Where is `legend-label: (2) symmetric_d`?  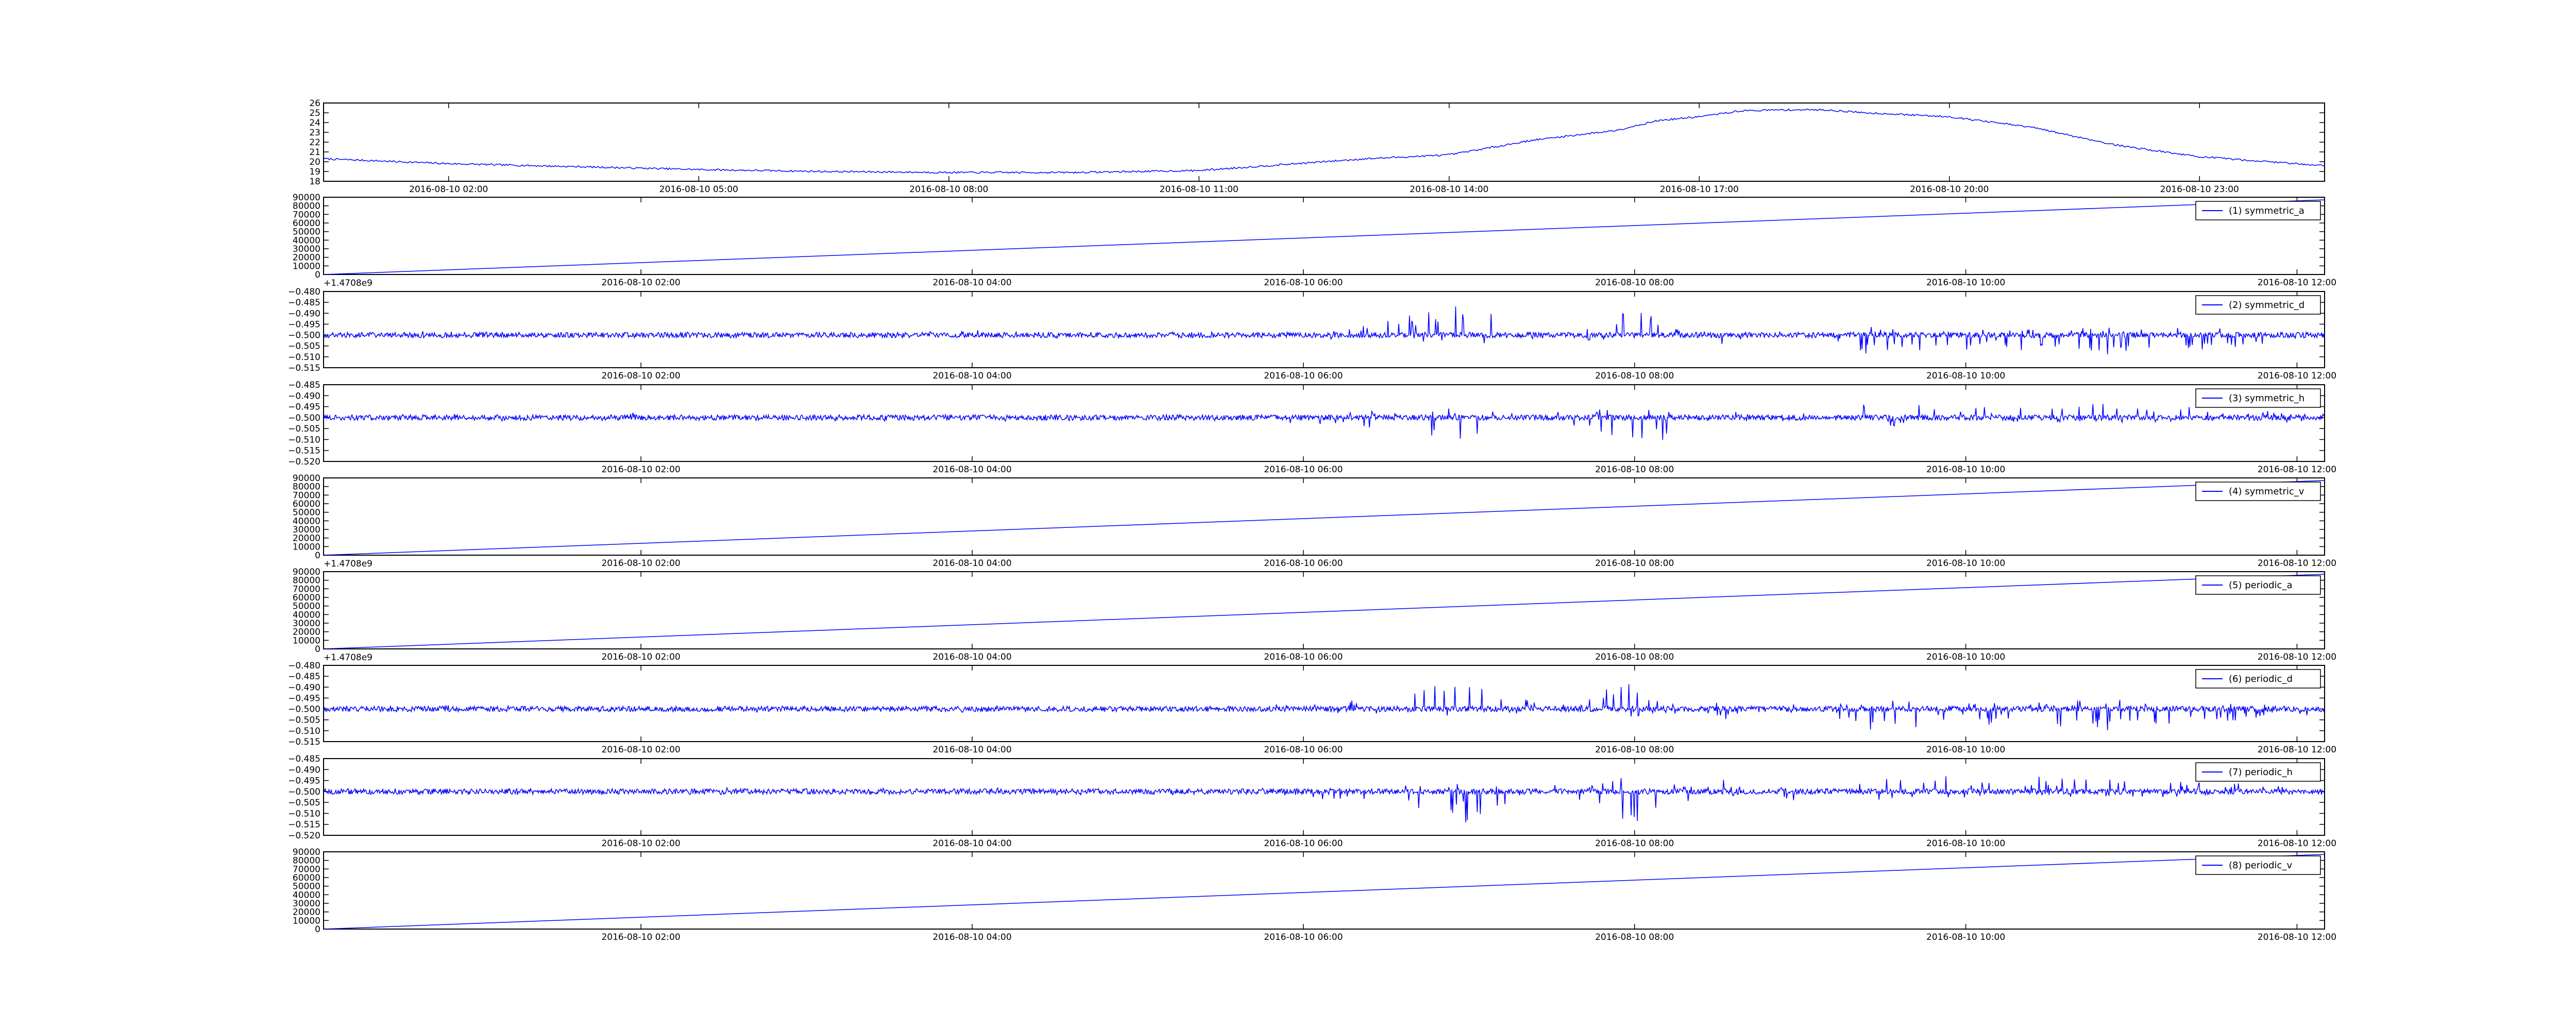
legend-label: (2) symmetric_d is located at coordinates (2266, 305).